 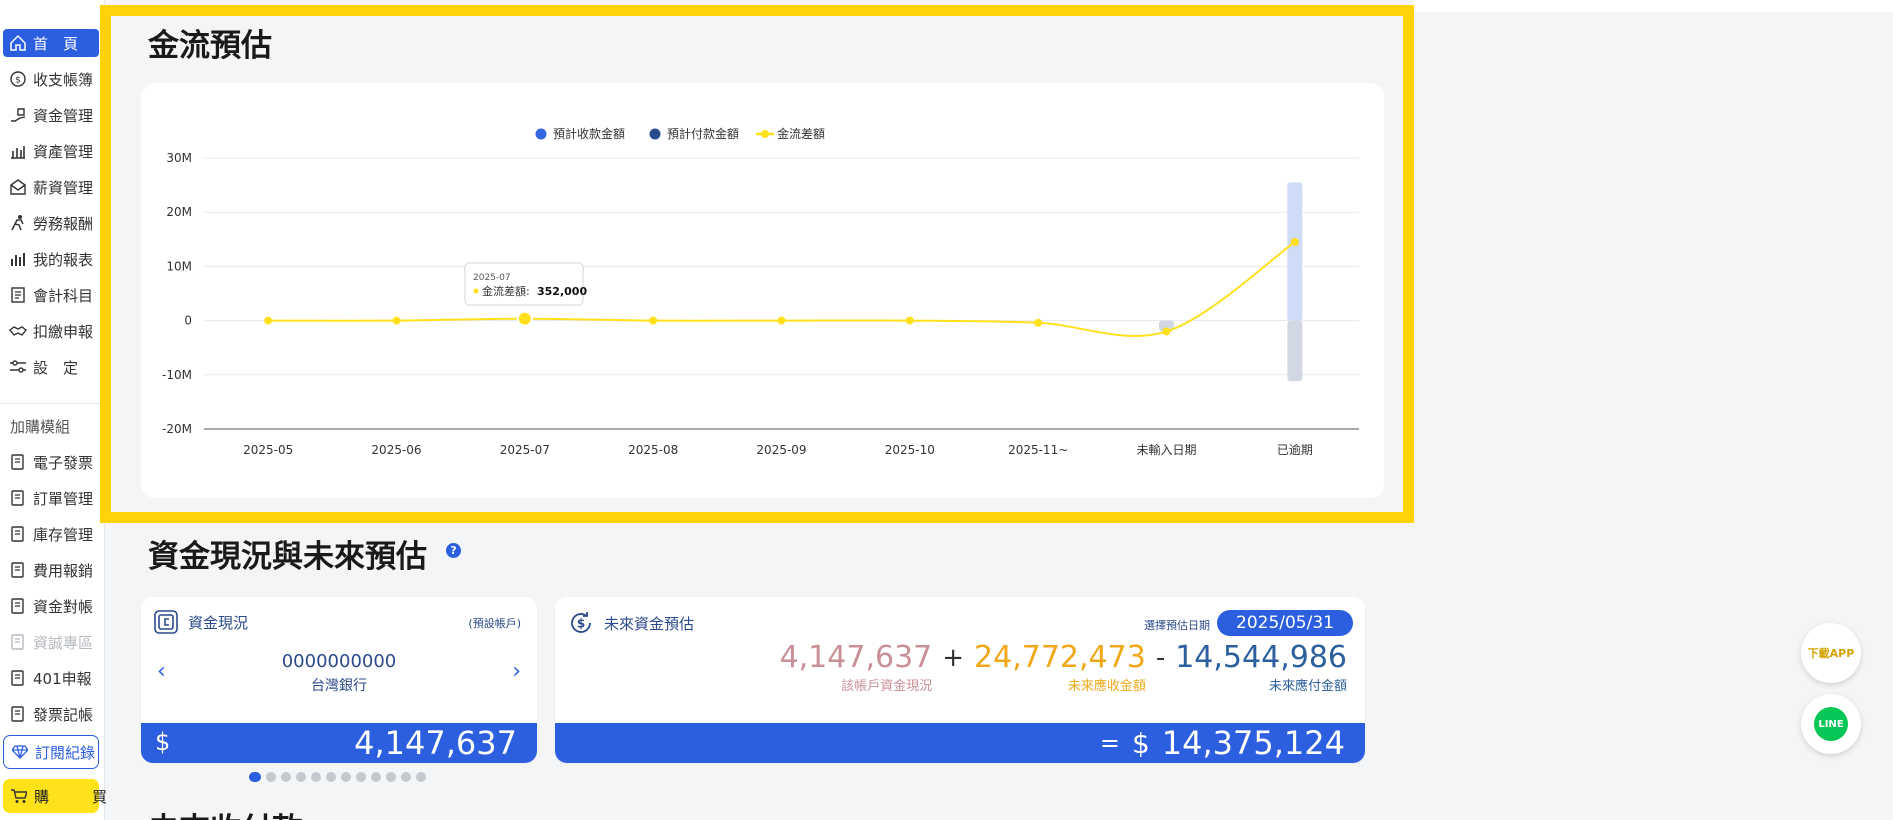 What do you see at coordinates (63, 295) in the screenshot?
I see `sidebar-item-label: 會計科目` at bounding box center [63, 295].